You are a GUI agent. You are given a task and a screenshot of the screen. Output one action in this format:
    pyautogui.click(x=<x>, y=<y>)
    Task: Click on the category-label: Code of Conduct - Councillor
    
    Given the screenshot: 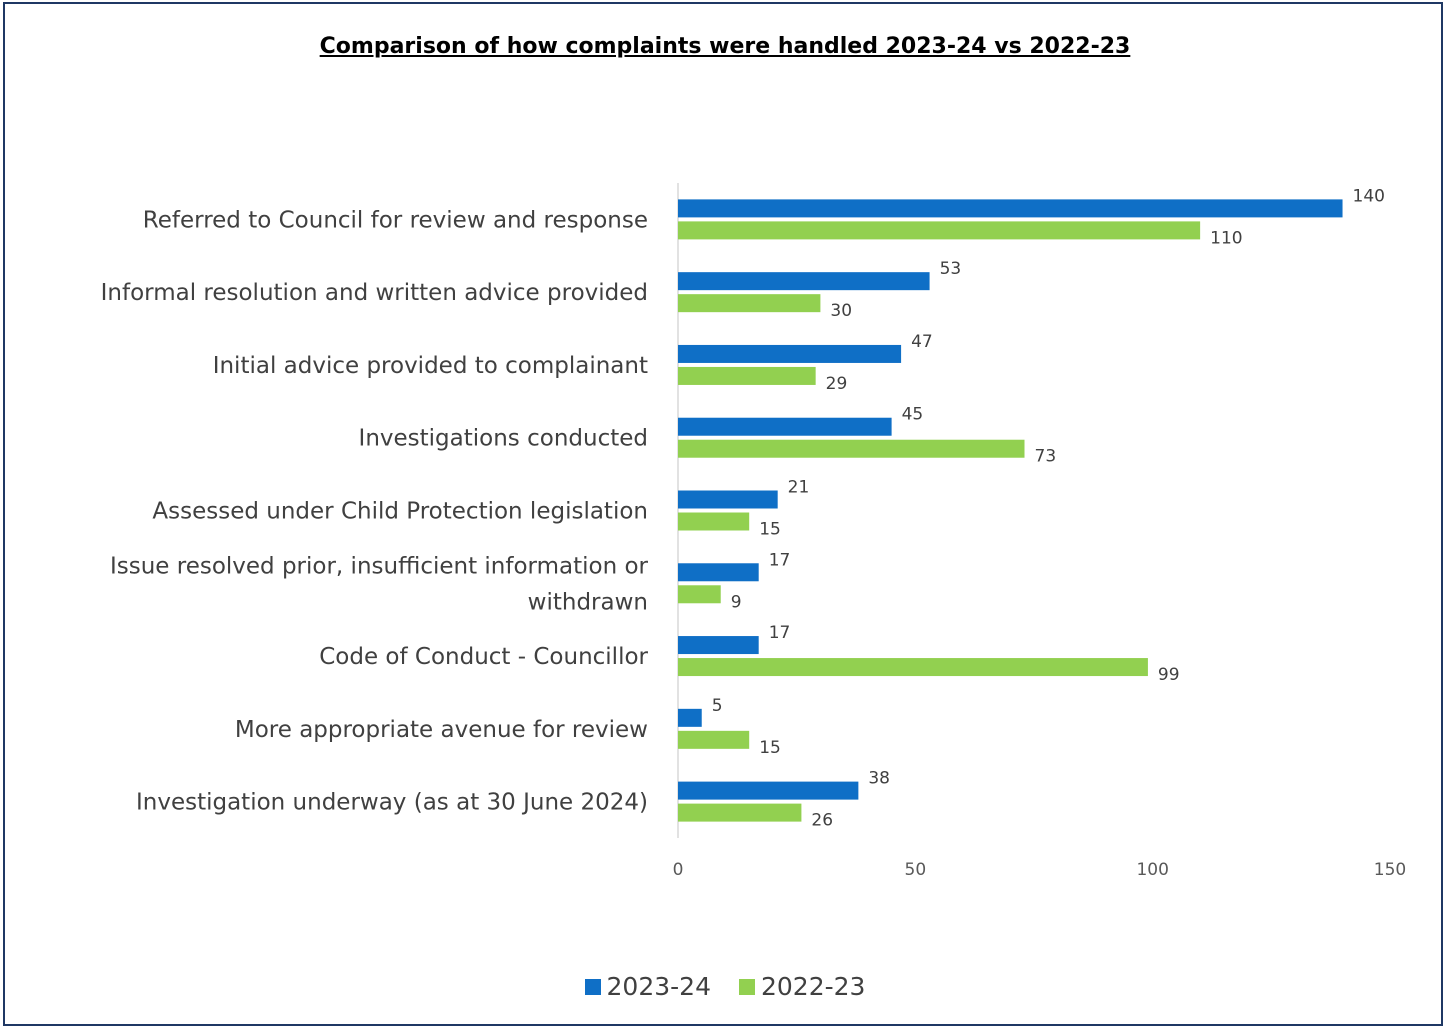 What is the action you would take?
    pyautogui.click(x=483, y=657)
    